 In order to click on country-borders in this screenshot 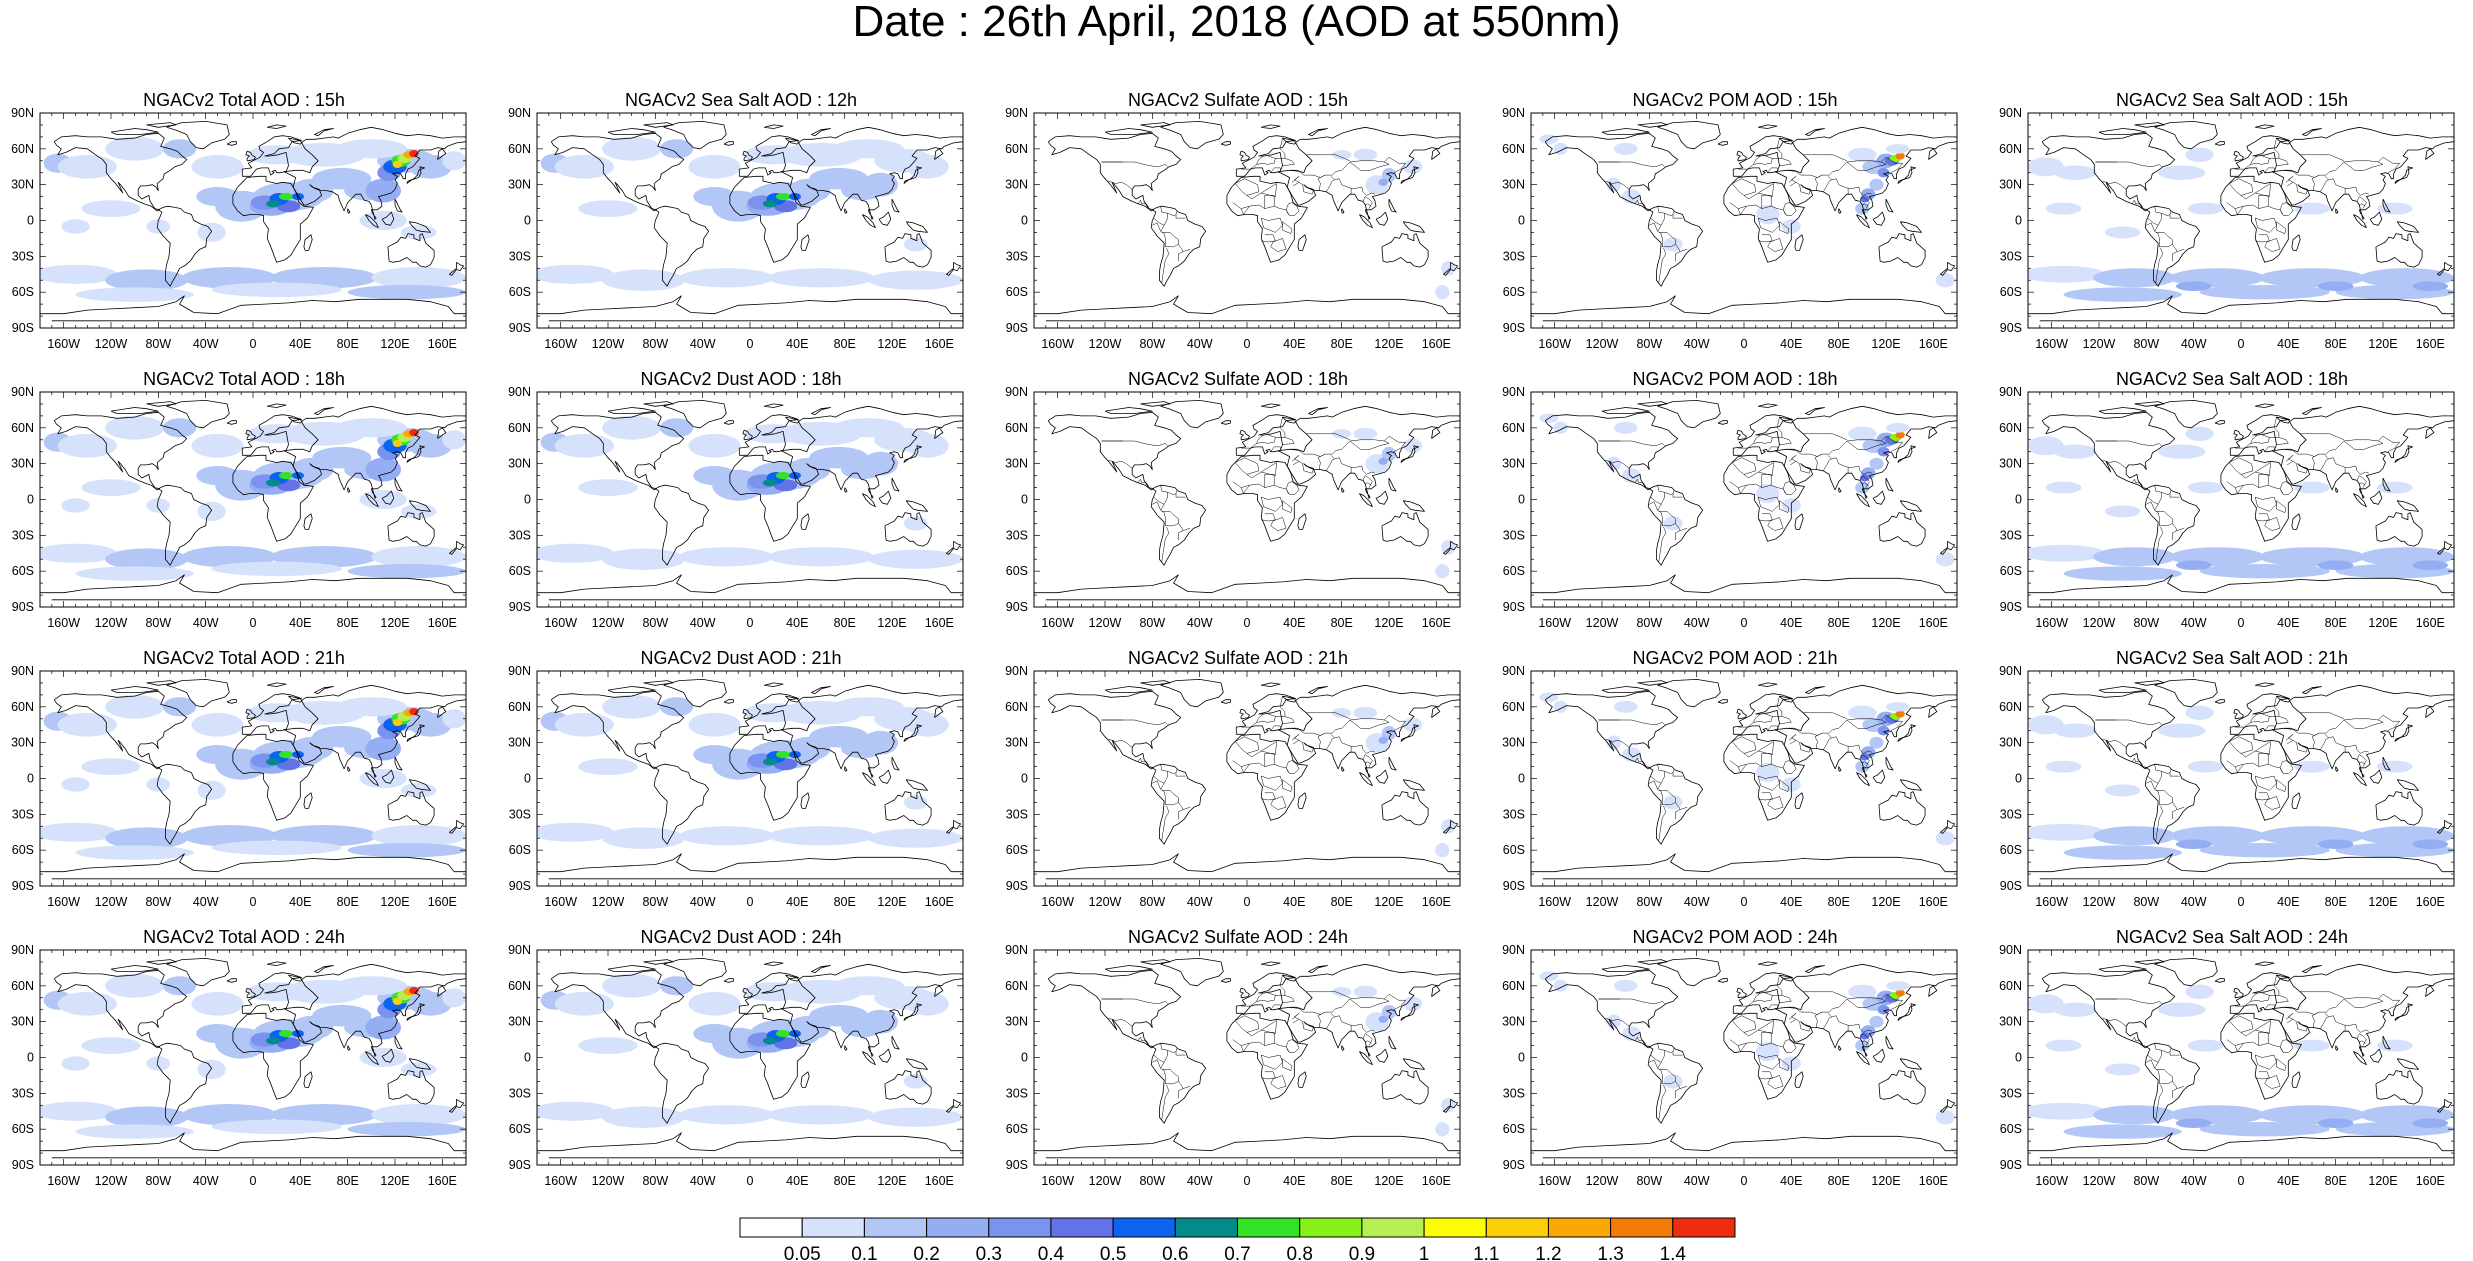, I will do `click(2248, 1047)`.